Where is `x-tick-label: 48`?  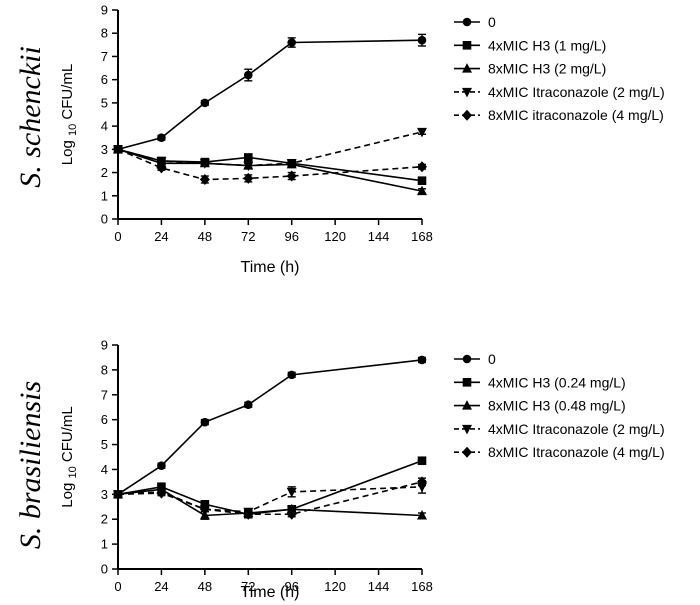 x-tick-label: 48 is located at coordinates (205, 236).